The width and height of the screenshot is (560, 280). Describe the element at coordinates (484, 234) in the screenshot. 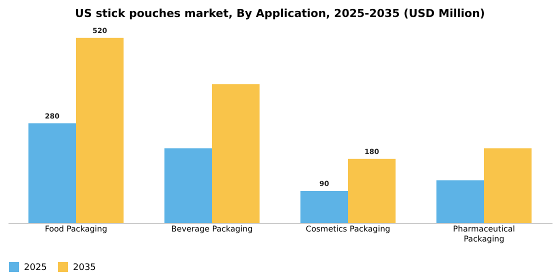

I see `x-tick-label: Pharmaceutical Packaging` at that location.